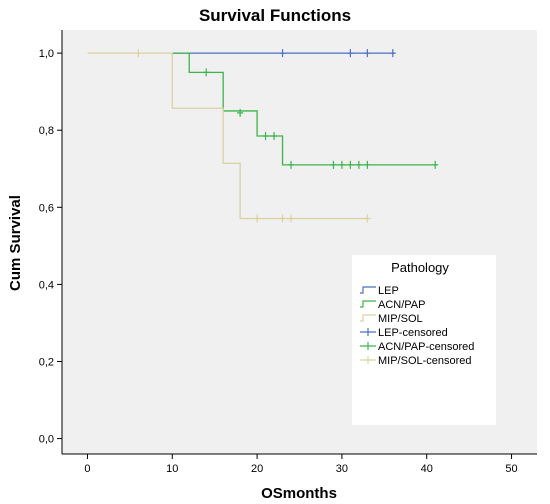 The height and width of the screenshot is (504, 550). What do you see at coordinates (388, 291) in the screenshot?
I see `legend-entry-lep: LEP` at bounding box center [388, 291].